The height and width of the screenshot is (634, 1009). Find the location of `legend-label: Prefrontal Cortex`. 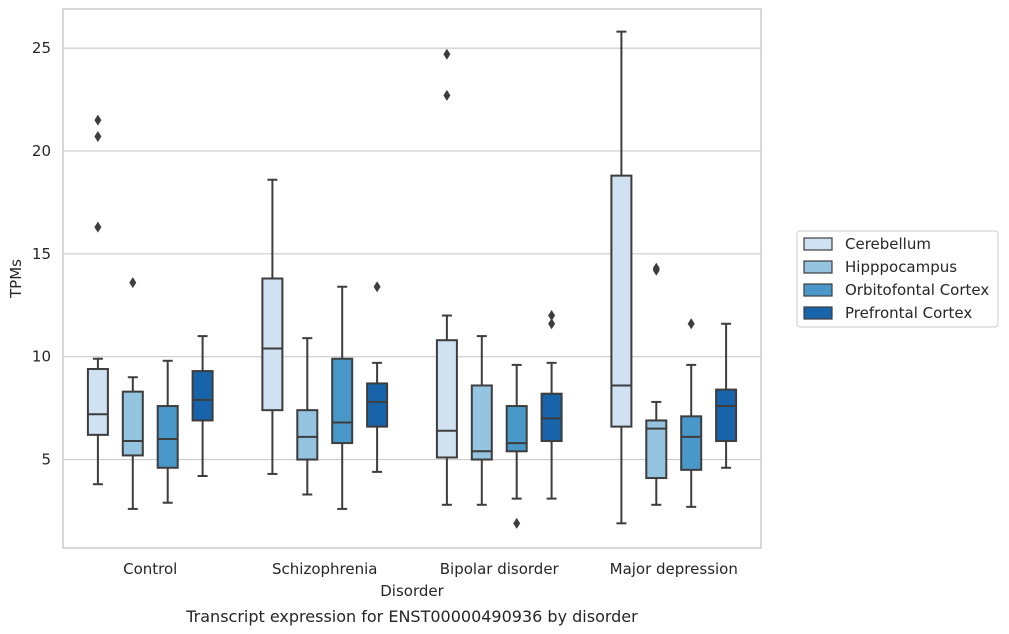

legend-label: Prefrontal Cortex is located at coordinates (908, 313).